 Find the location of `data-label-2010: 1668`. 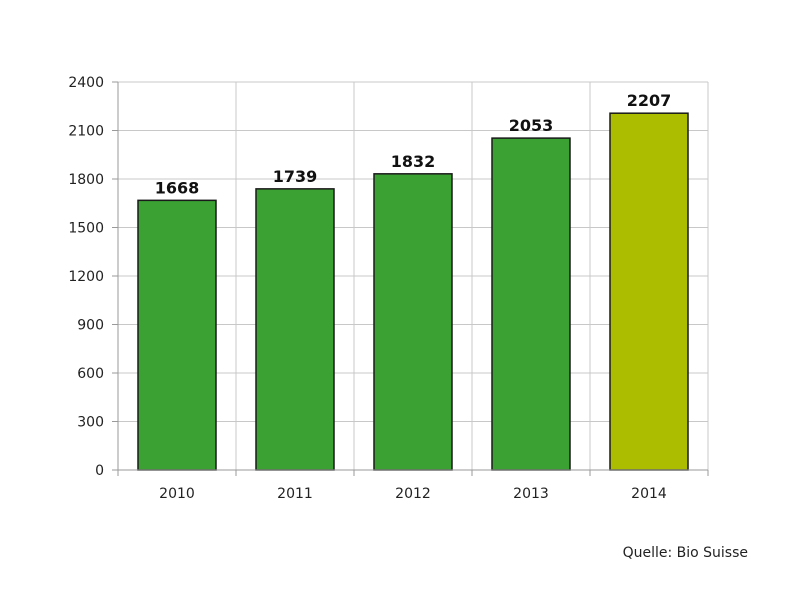

data-label-2010: 1668 is located at coordinates (177, 187).